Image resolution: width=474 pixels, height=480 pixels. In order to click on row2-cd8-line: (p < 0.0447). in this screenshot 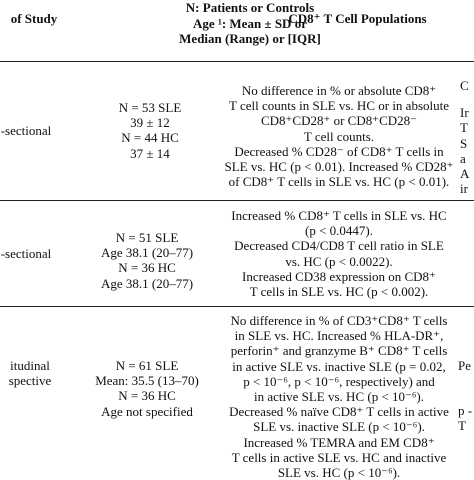, I will do `click(339, 231)`.